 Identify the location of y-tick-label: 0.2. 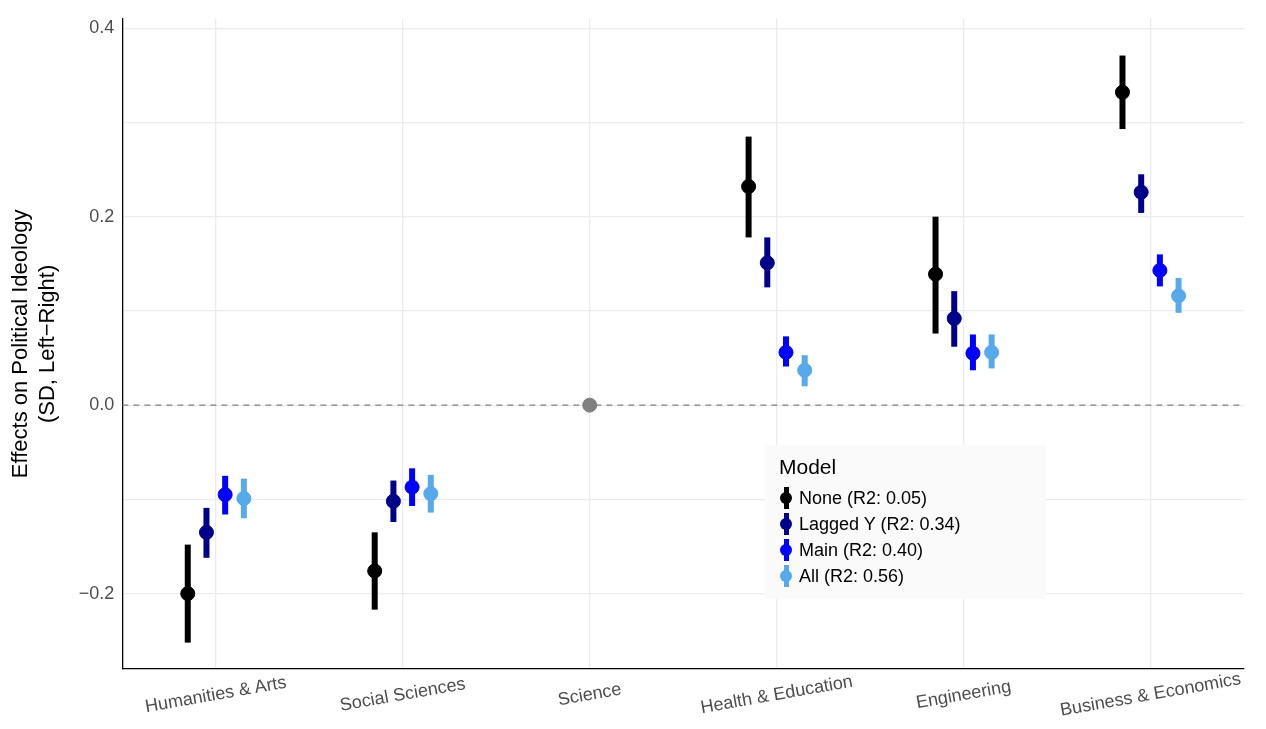
(102, 215).